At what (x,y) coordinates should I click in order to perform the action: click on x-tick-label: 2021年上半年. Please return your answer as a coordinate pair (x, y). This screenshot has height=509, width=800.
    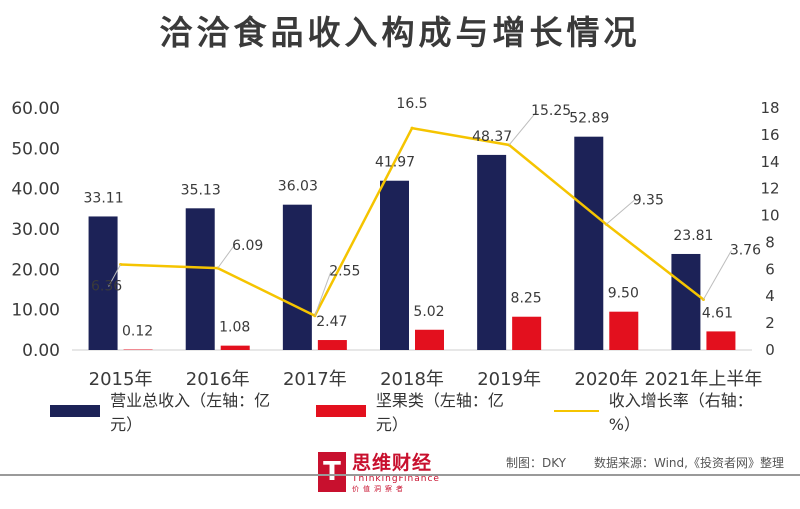
    Looking at the image, I should click on (704, 379).